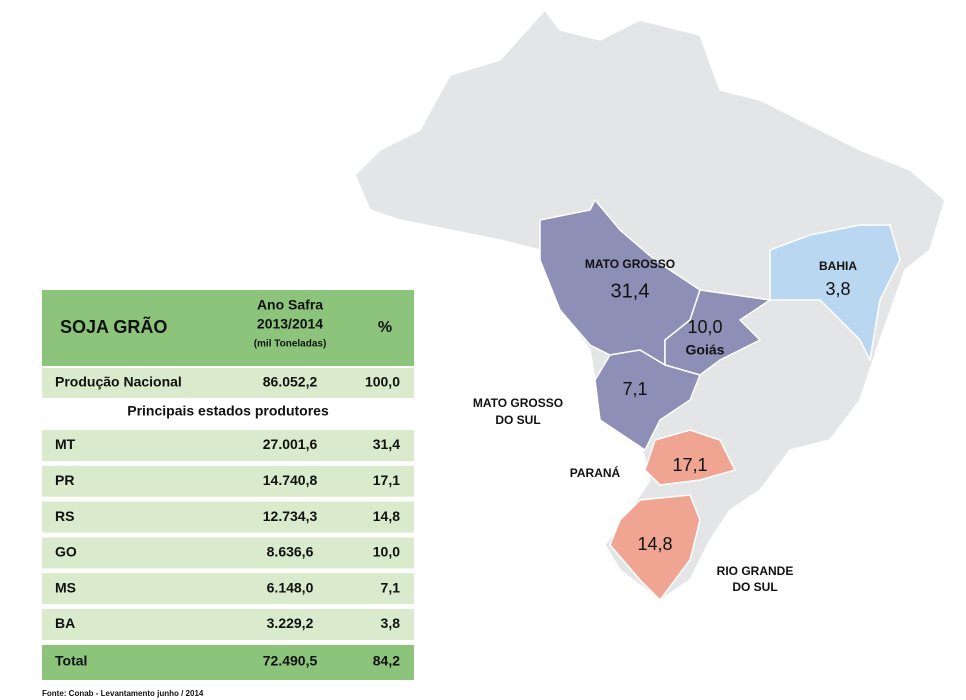 This screenshot has height=700, width=966. Describe the element at coordinates (386, 516) in the screenshot. I see `cell-percent: 14,8` at that location.